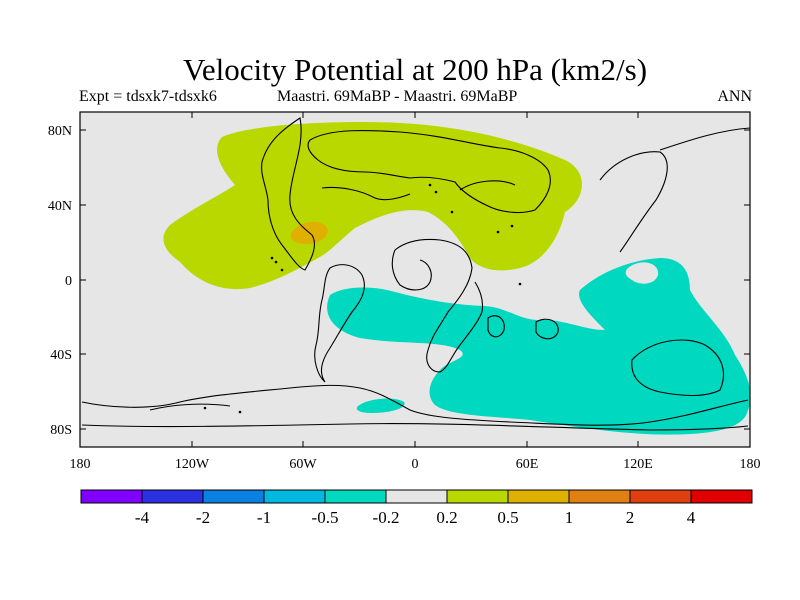 This screenshot has width=800, height=600. Describe the element at coordinates (638, 464) in the screenshot. I see `lon-label-120e: 120E` at that location.